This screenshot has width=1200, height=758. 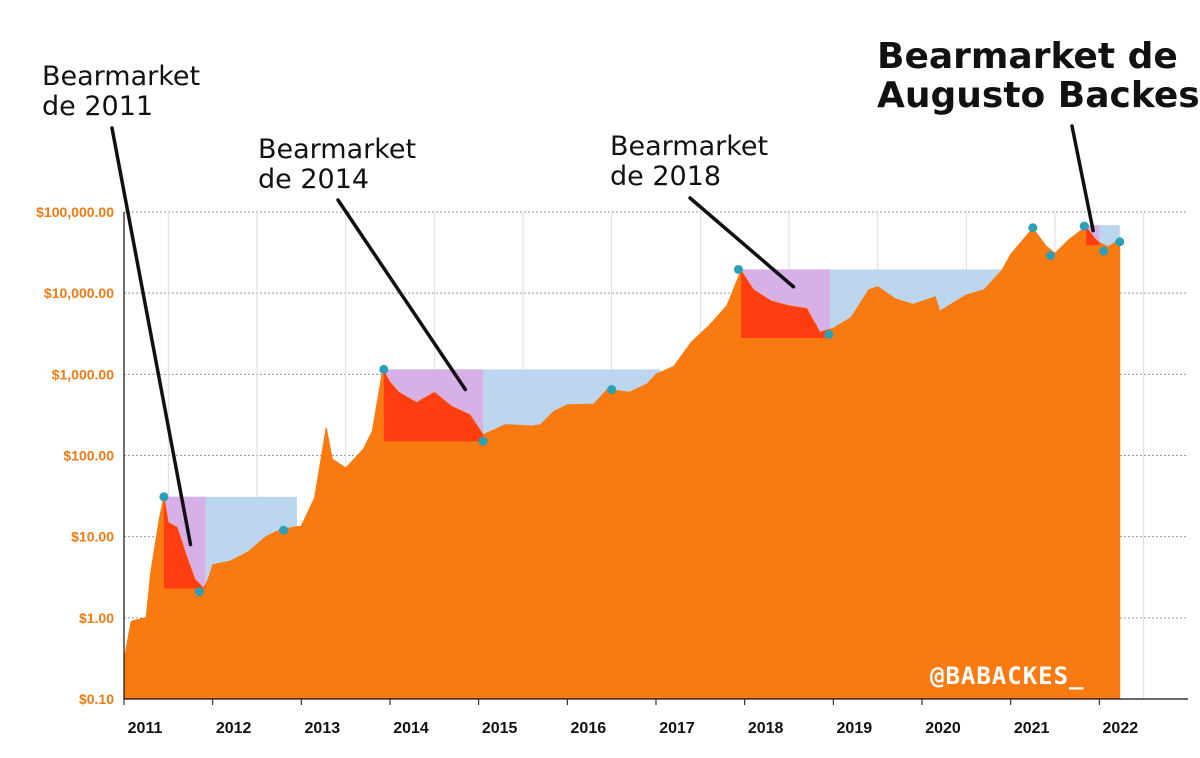 What do you see at coordinates (589, 728) in the screenshot?
I see `x-tick-label: 2016` at bounding box center [589, 728].